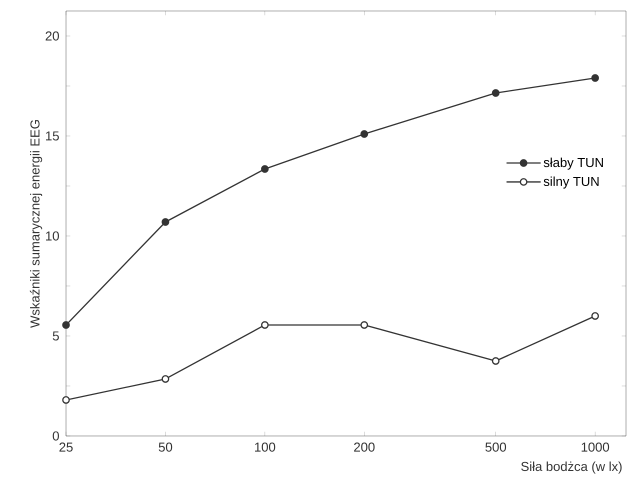  I want to click on y-tick-label: 0, so click(55, 436).